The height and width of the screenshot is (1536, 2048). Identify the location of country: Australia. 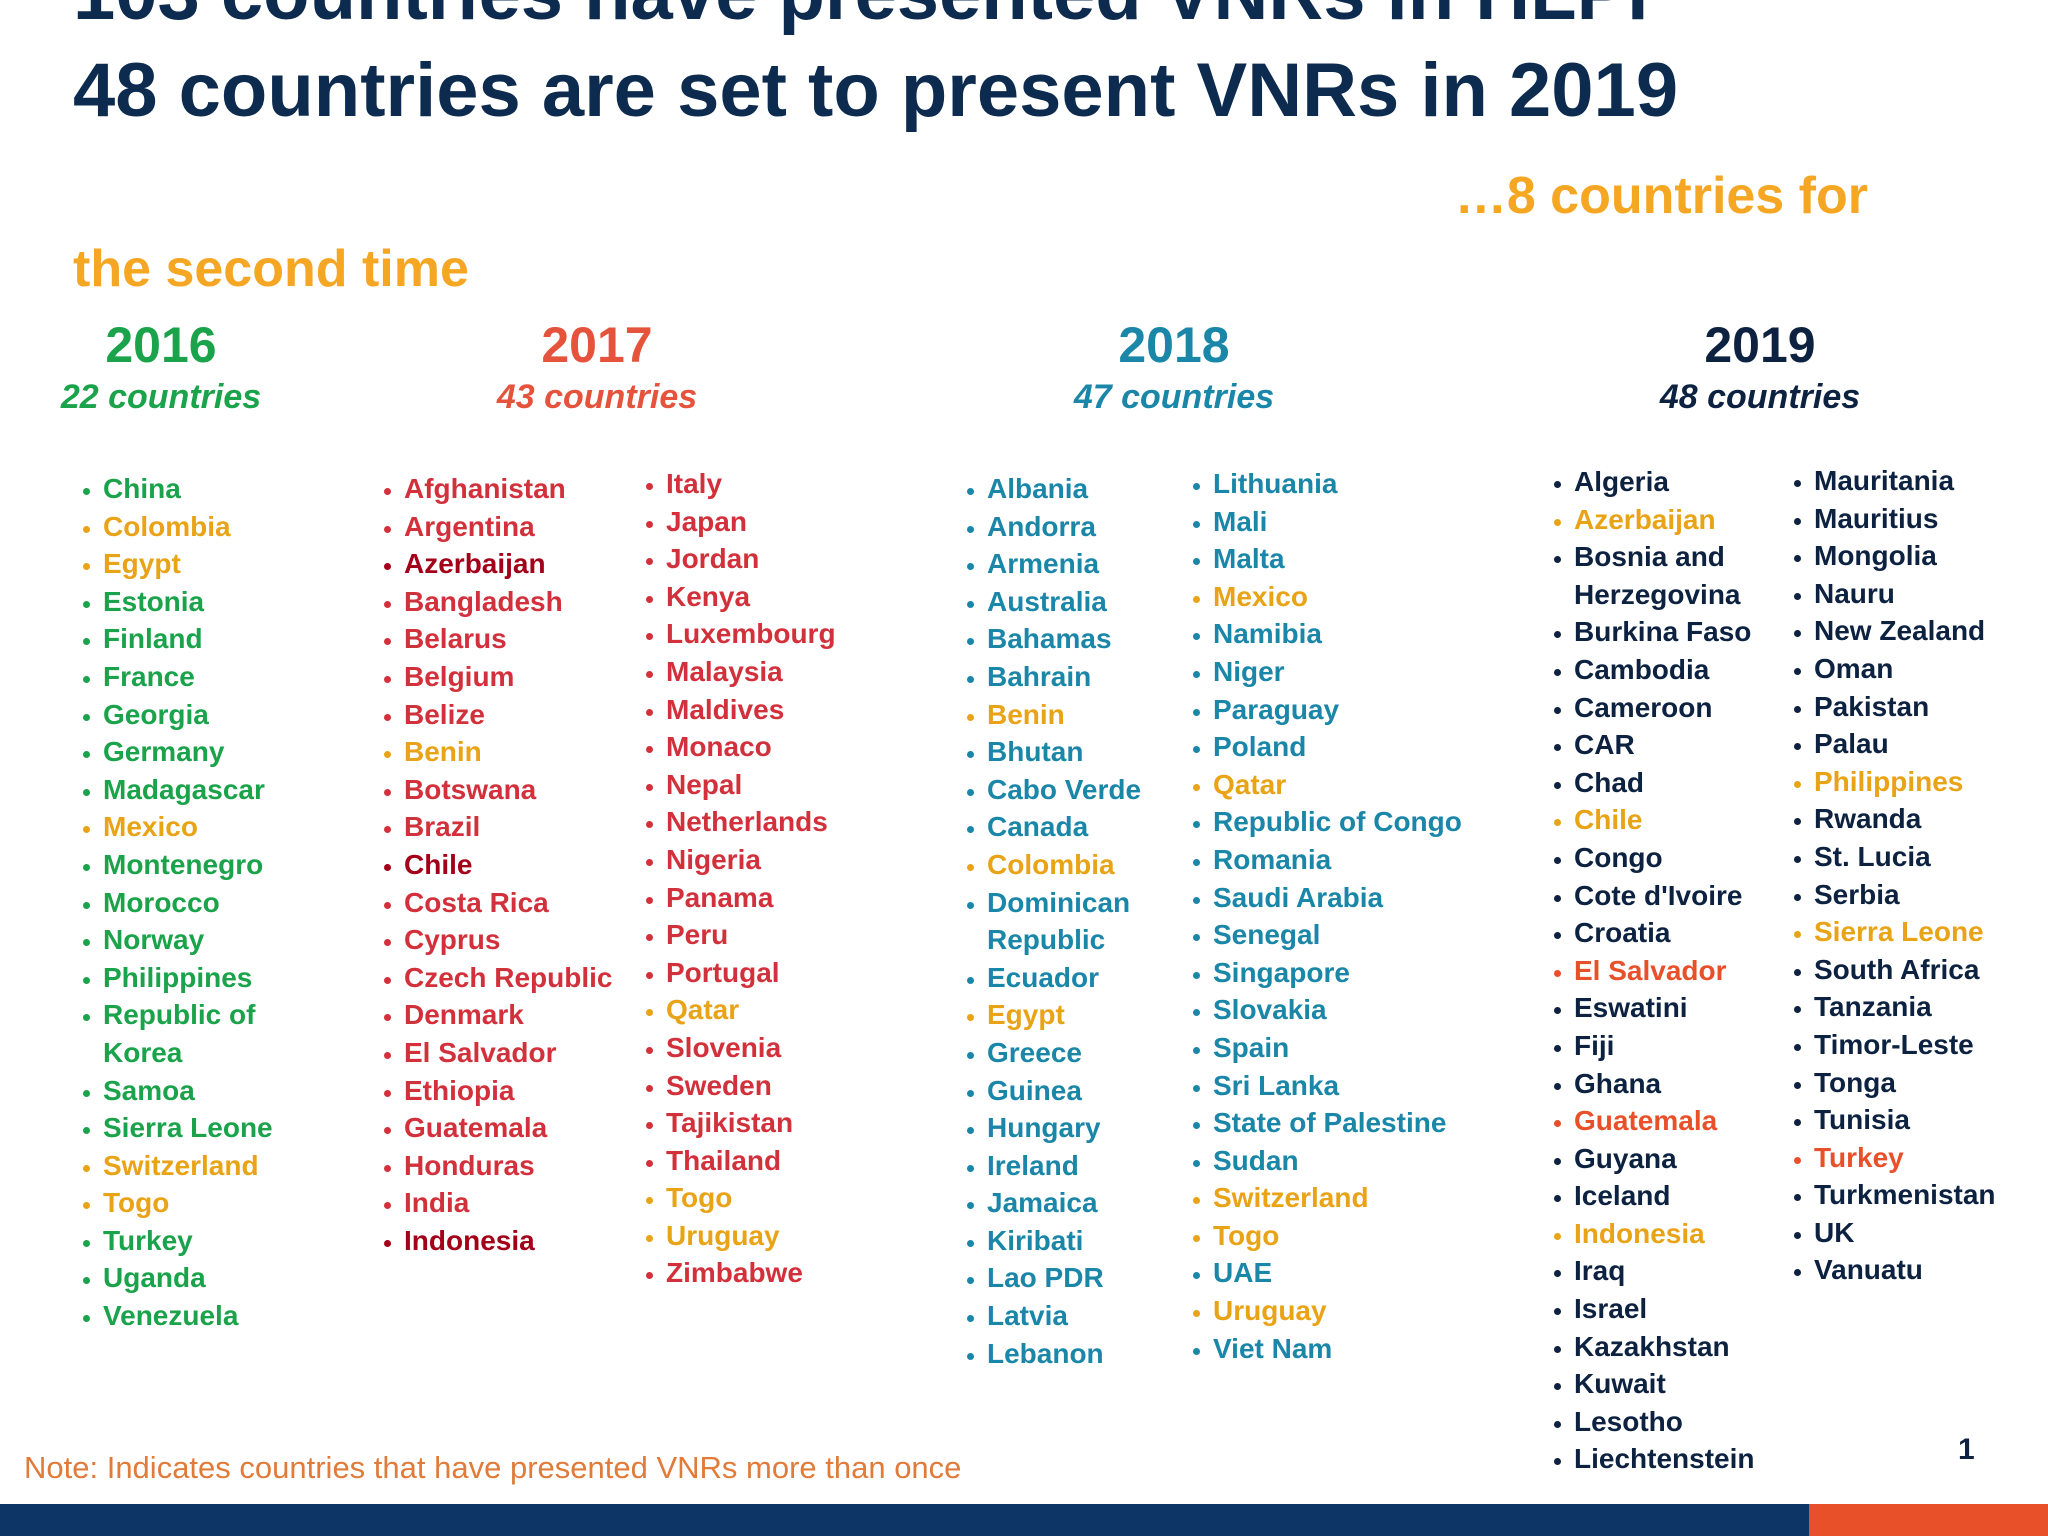
(1092, 602).